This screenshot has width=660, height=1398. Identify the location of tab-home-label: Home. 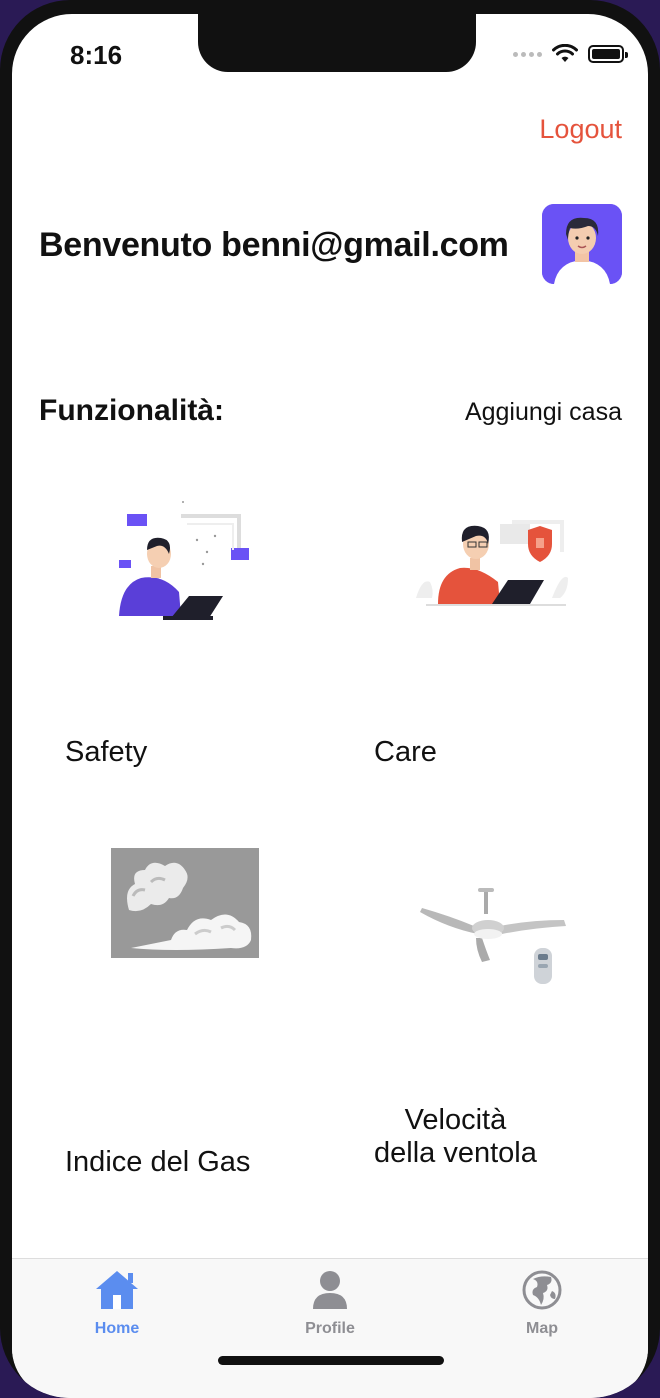
(117, 1328).